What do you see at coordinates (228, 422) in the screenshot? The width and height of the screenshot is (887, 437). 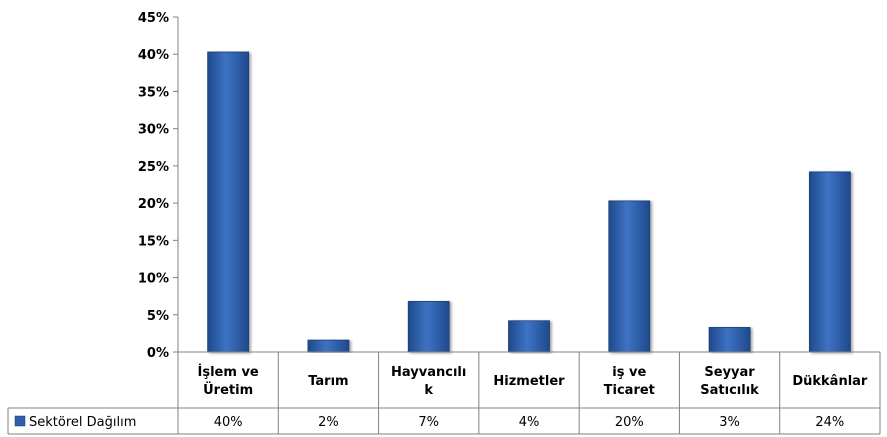 I see `data-label: 40%` at bounding box center [228, 422].